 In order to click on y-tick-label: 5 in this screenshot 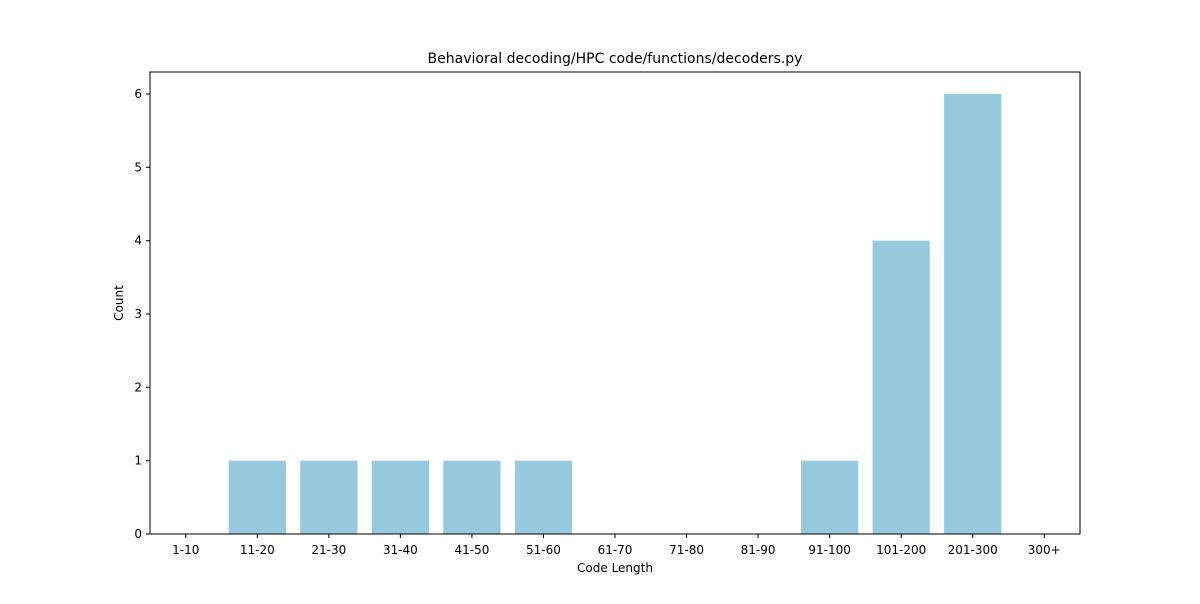, I will do `click(138, 167)`.